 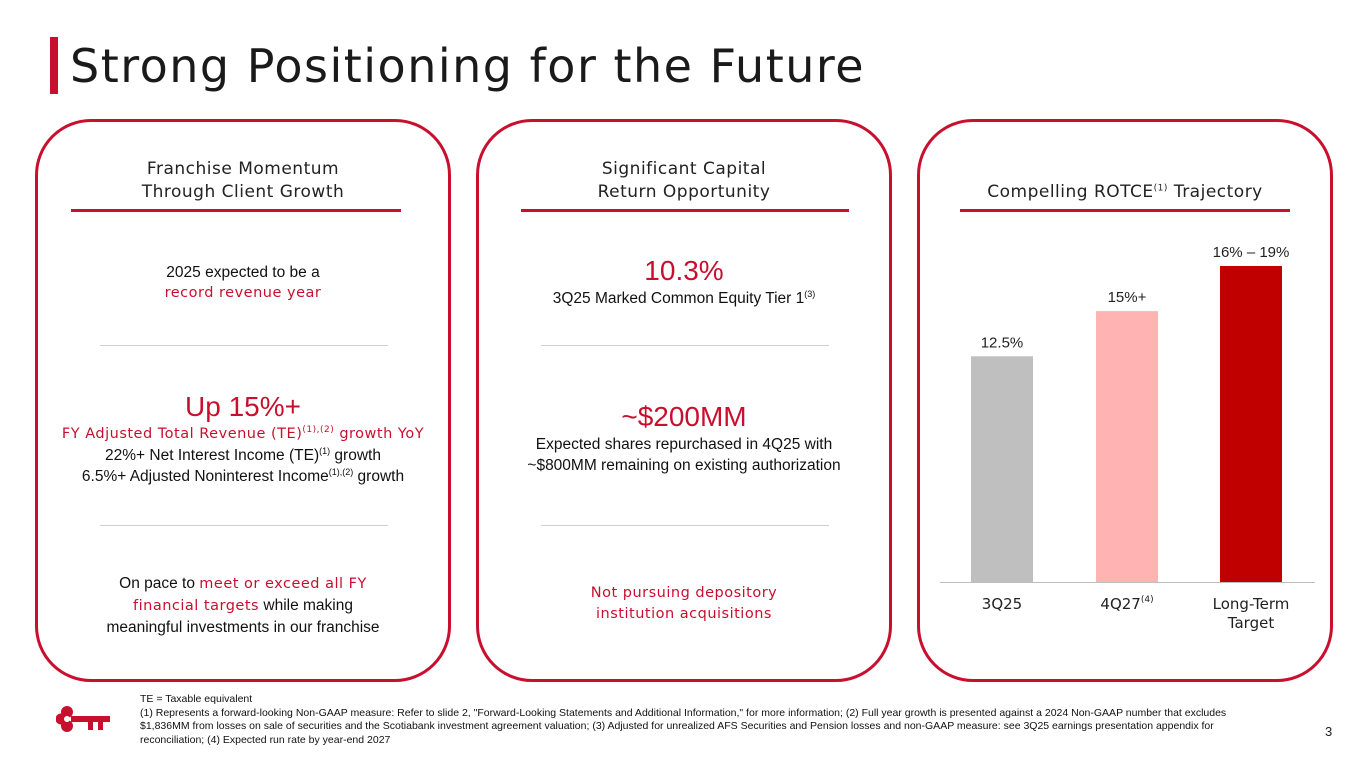 What do you see at coordinates (684, 297) in the screenshot?
I see `text-line: 3Q25 Marked Common Equity Tier 1(3)` at bounding box center [684, 297].